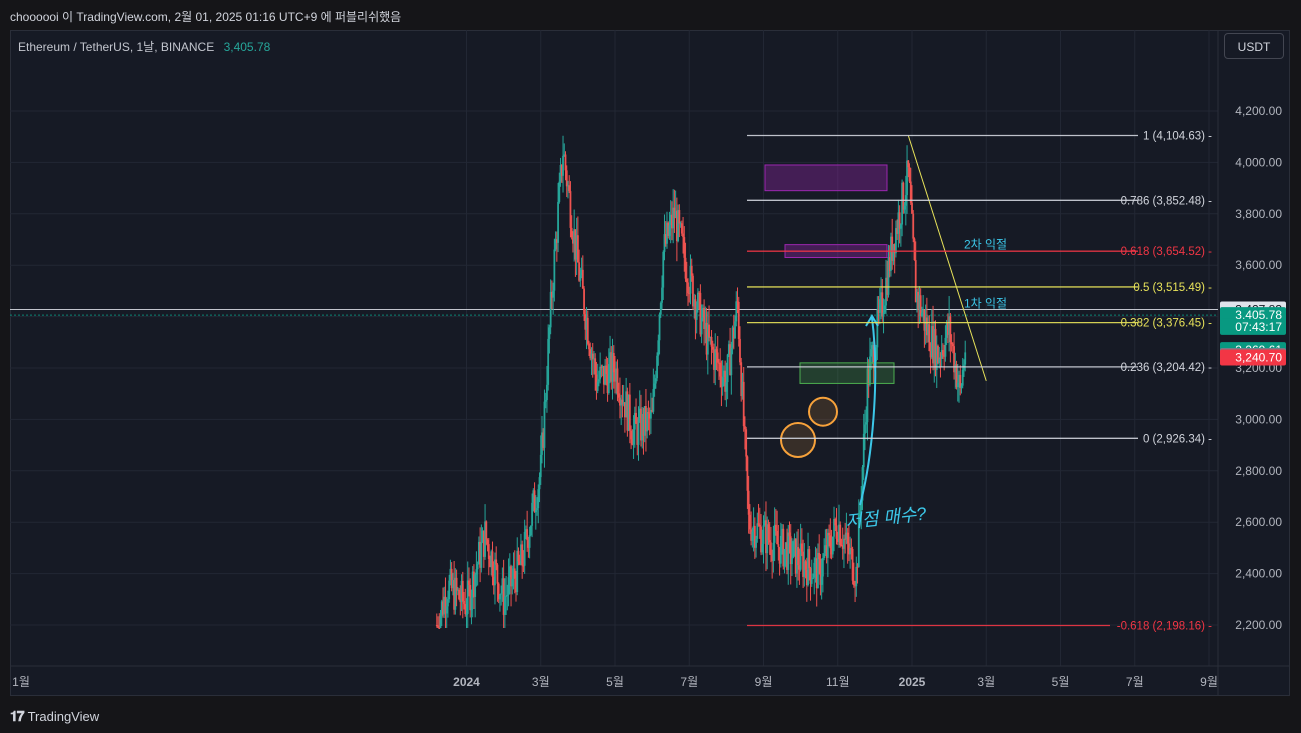 This screenshot has width=1301, height=733. Describe the element at coordinates (541, 682) in the screenshot. I see `time-tick-label: 3월` at that location.